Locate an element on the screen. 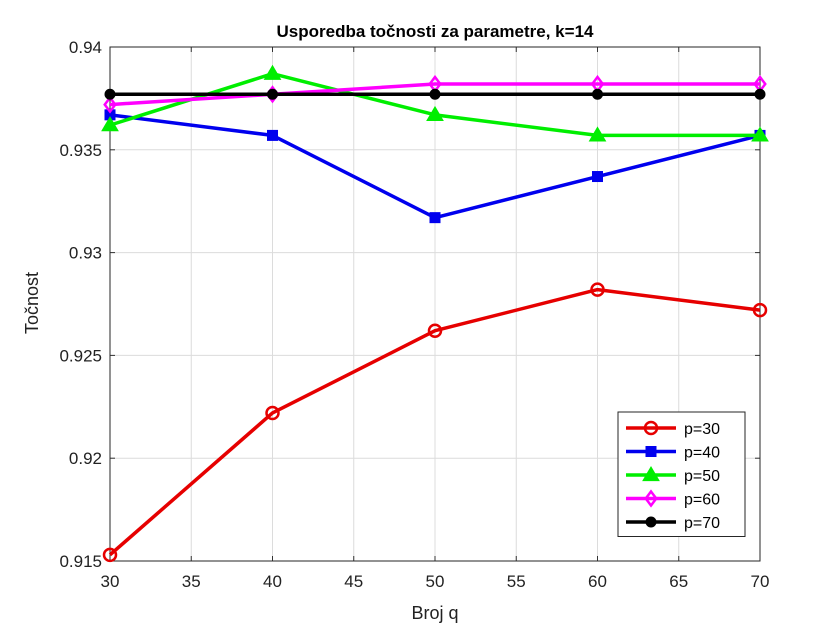 Image resolution: width=840 pixels, height=630 pixels. x-tick-label: 35 is located at coordinates (191, 581).